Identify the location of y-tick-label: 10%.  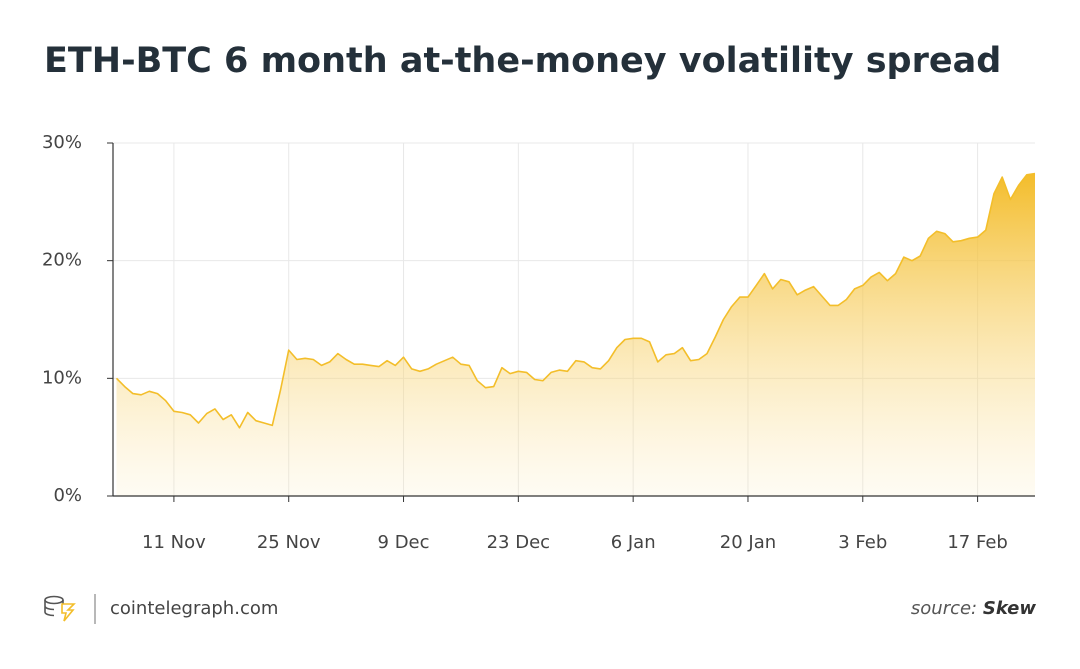
(62, 377).